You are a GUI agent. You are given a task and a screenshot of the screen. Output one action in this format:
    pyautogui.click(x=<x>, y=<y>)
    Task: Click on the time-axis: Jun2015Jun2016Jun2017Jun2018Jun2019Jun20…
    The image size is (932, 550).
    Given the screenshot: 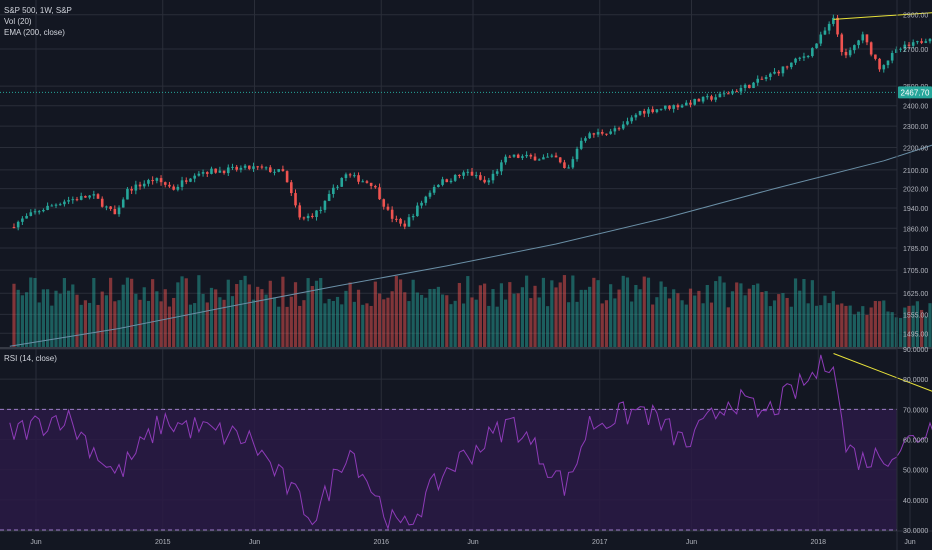 What is the action you would take?
    pyautogui.click(x=481, y=542)
    